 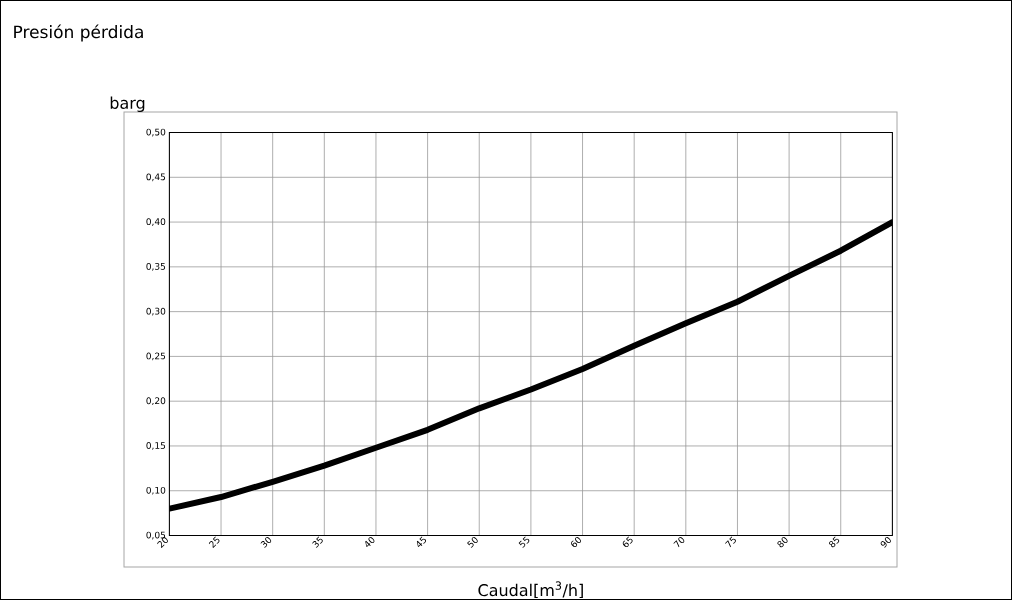 I want to click on x-tick-label: 90, so click(x=885, y=542).